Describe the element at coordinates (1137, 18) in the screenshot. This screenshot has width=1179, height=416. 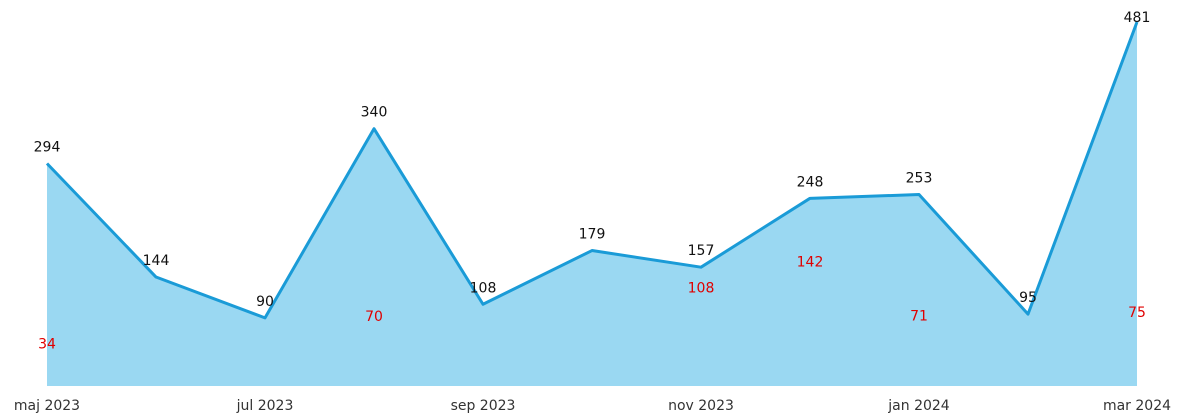
I see `data-label: 481` at that location.